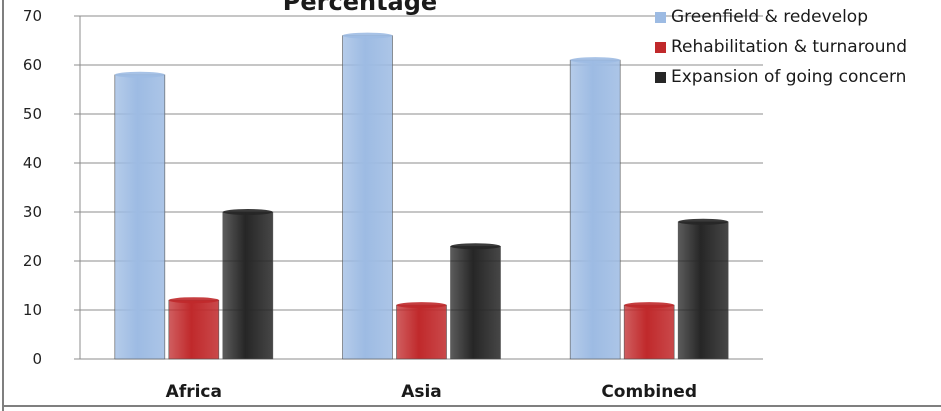 This screenshot has width=941, height=411. I want to click on legend-label-series-2: Rehabilitation & turnaround, so click(789, 47).